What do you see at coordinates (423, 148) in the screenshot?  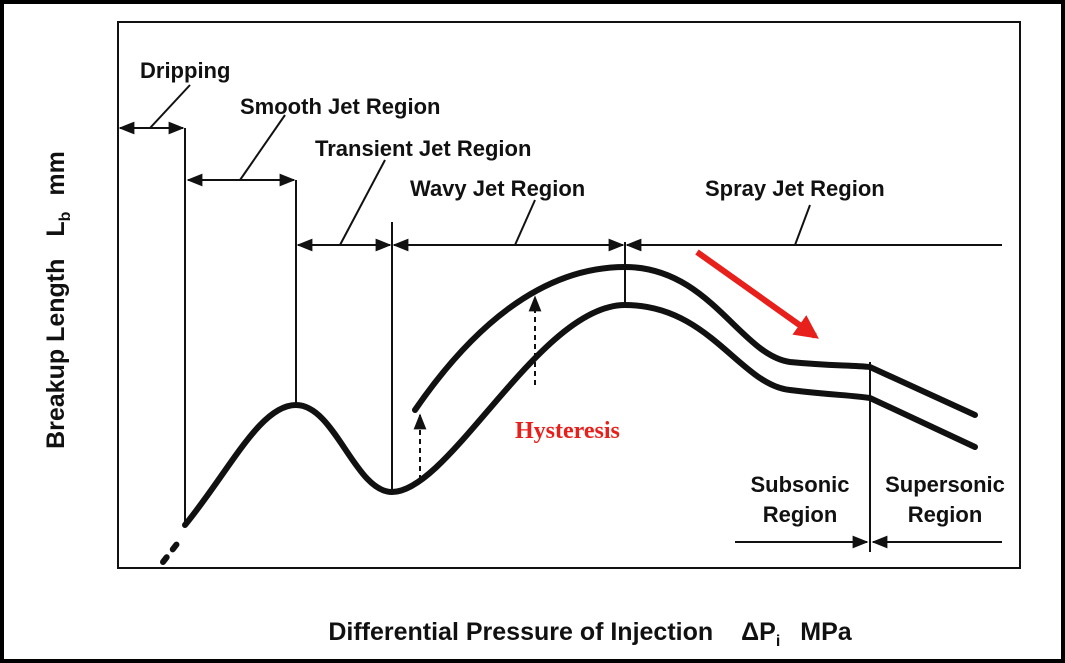 I see `region-label: Transient Jet Region` at bounding box center [423, 148].